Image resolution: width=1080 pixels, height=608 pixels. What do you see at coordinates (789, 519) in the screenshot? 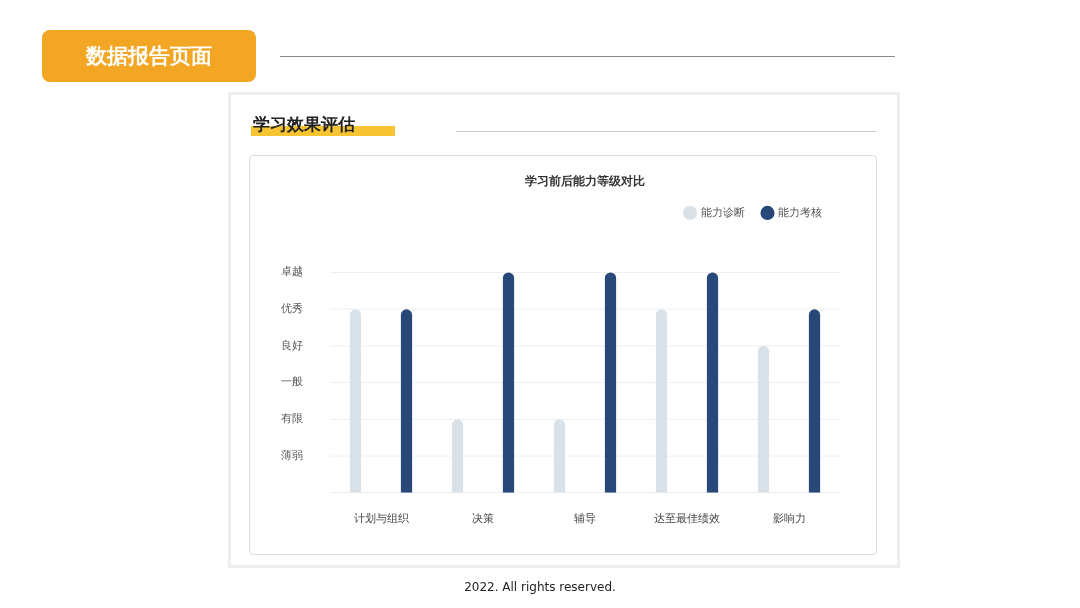
I see `x-tick-label: 影响力` at bounding box center [789, 519].